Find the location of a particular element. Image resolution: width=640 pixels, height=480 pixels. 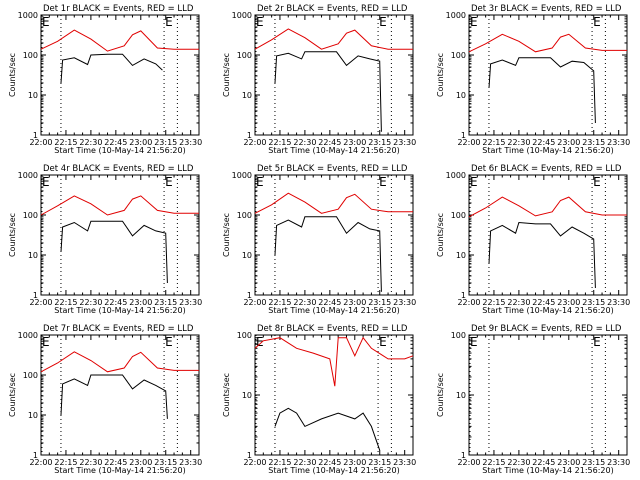

panel-title: Det 6r BLACK = Events, RED = LLD is located at coordinates (546, 169).